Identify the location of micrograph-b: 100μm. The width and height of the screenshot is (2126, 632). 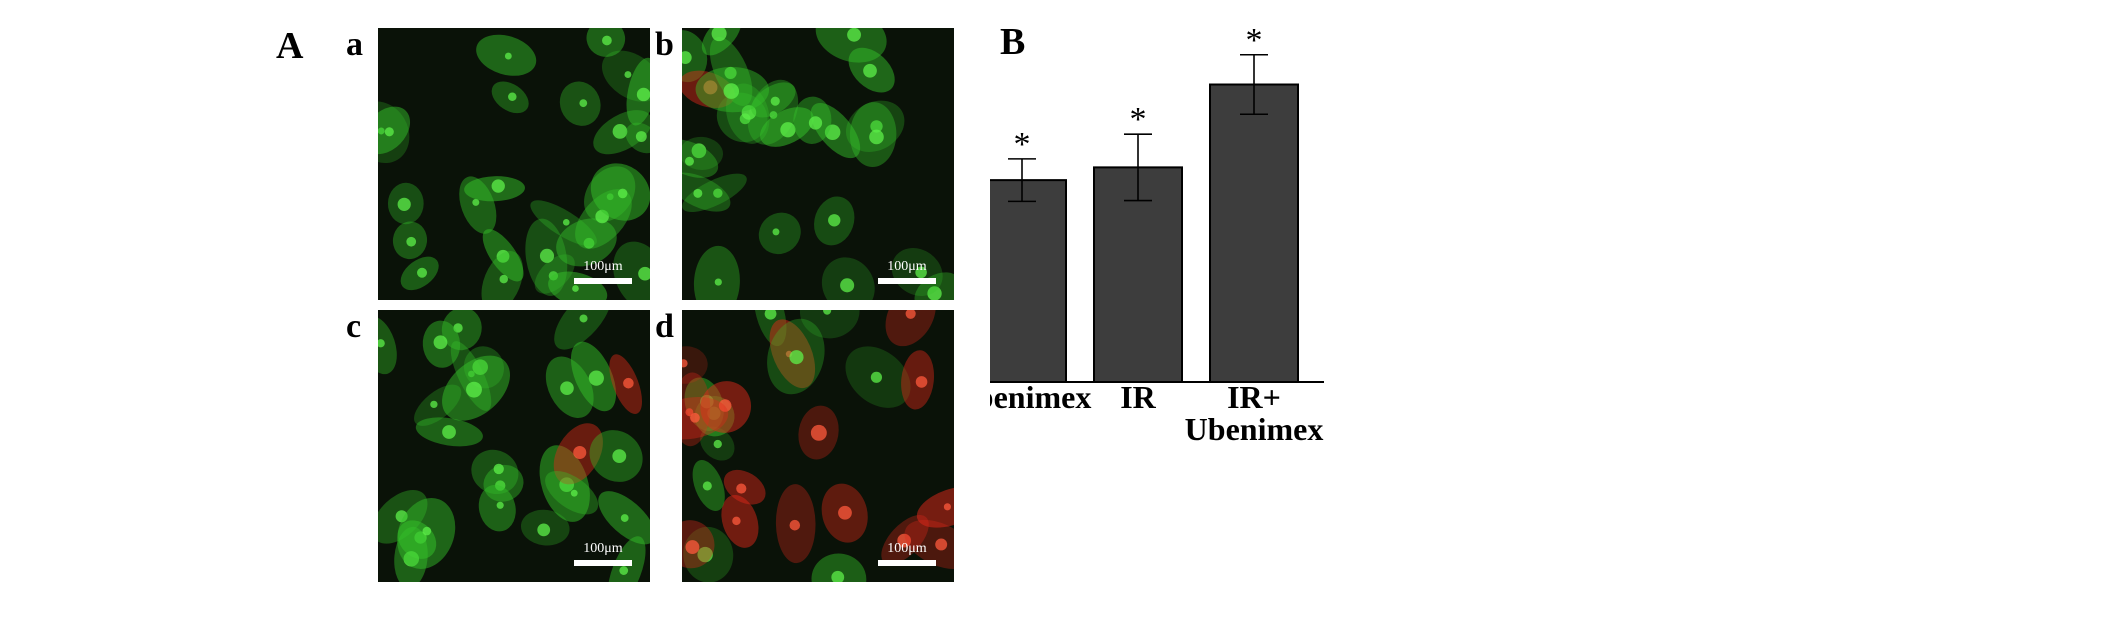
(818, 164).